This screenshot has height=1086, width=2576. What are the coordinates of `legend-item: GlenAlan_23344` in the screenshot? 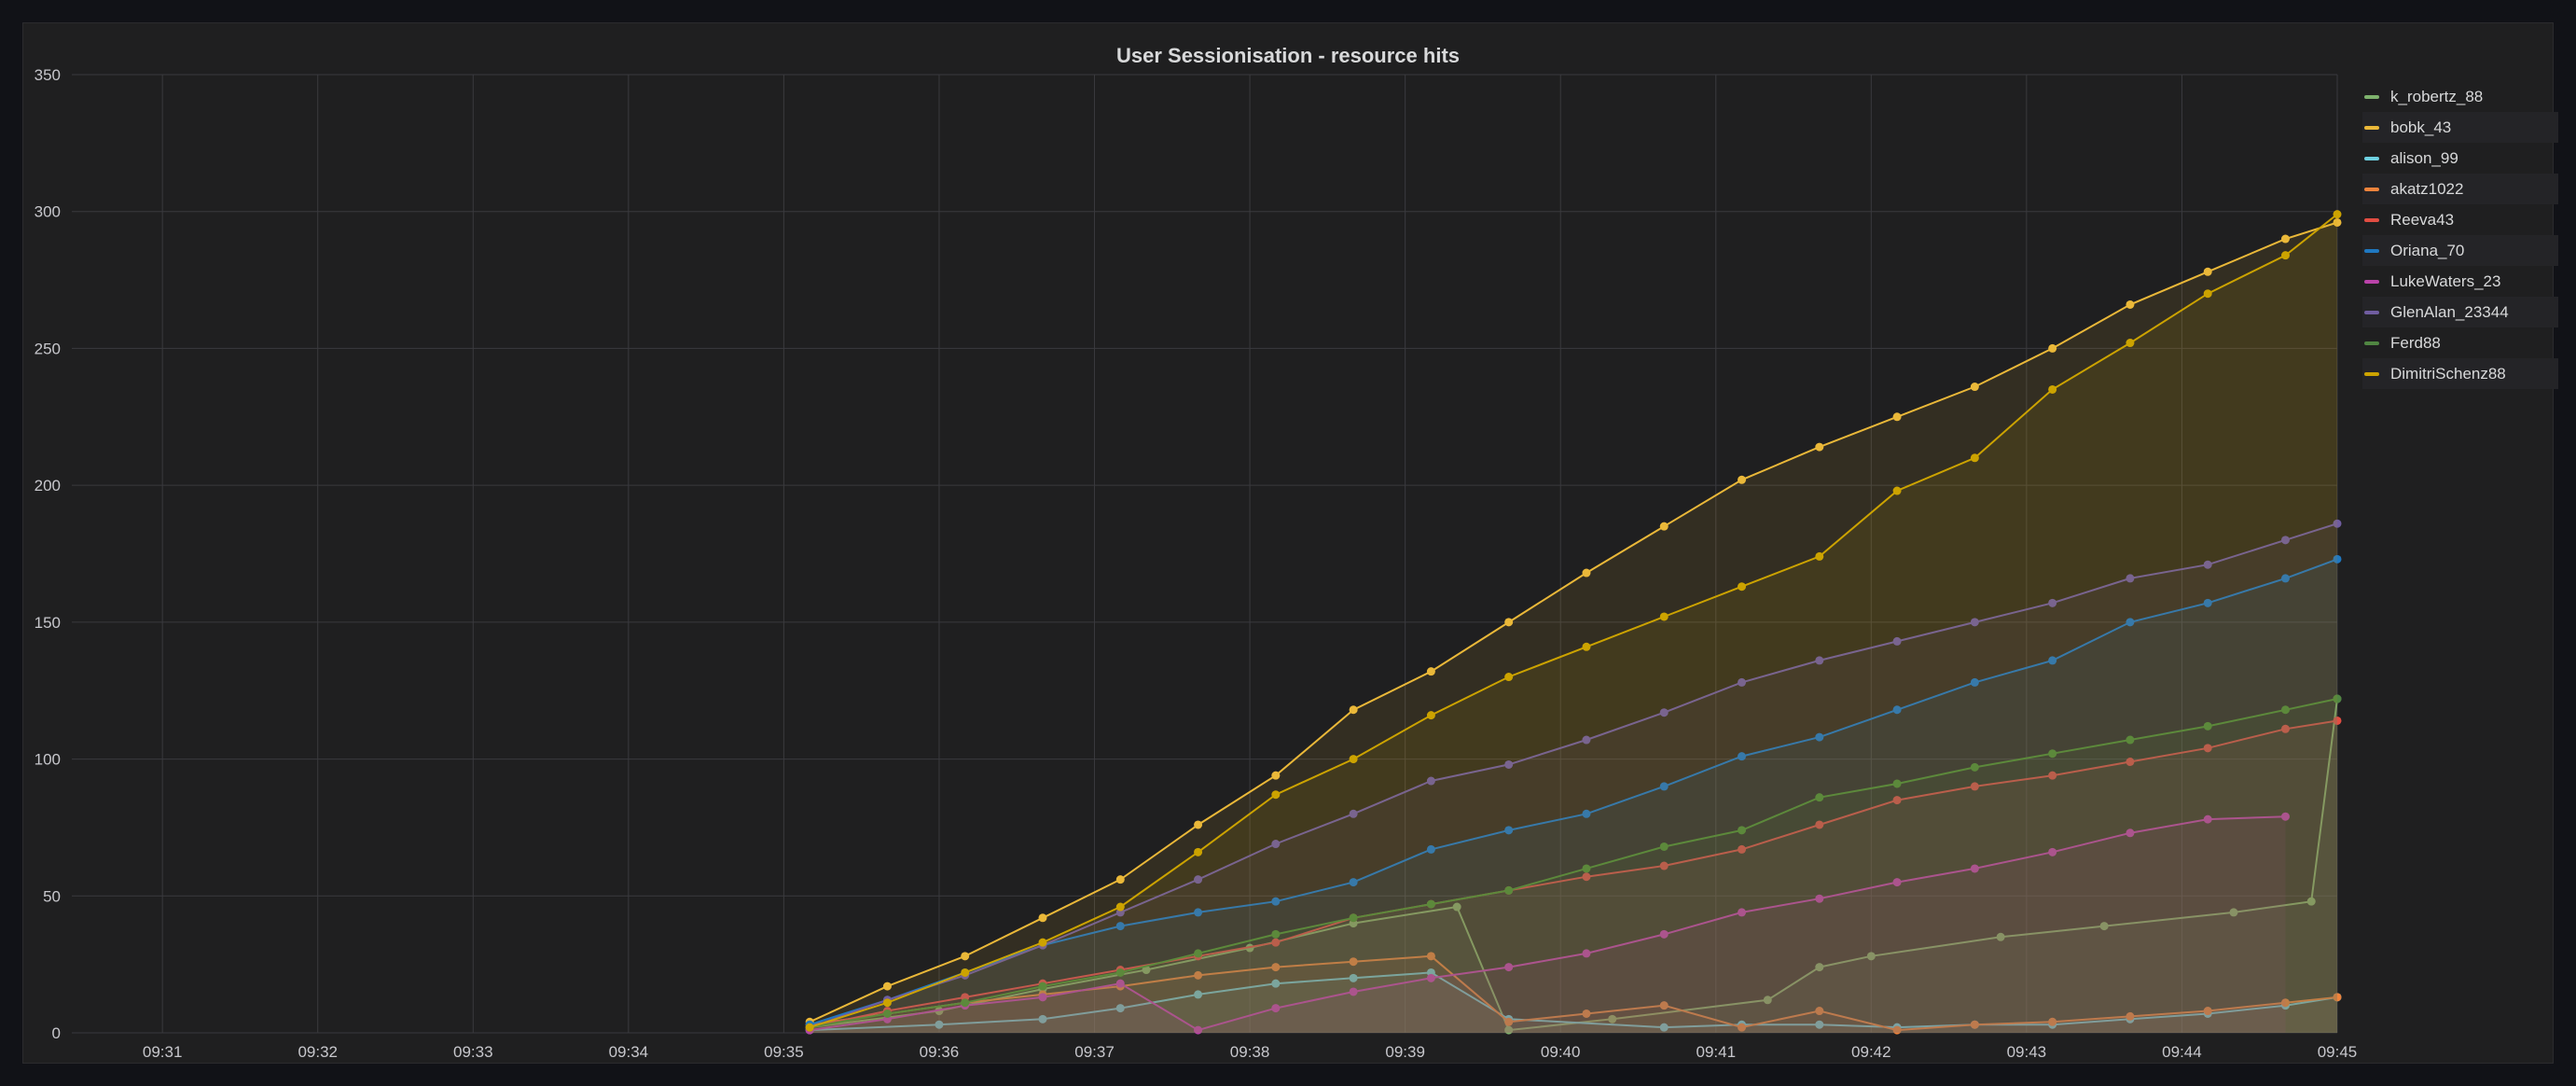 It's located at (2460, 312).